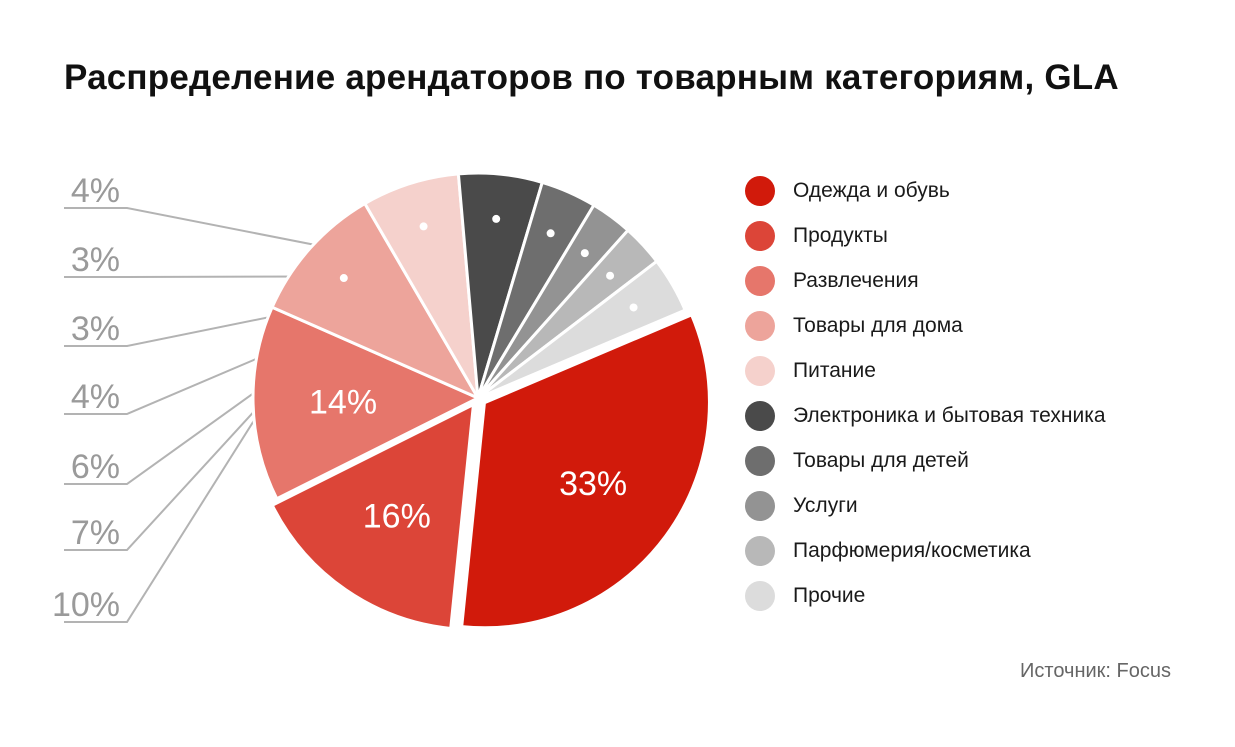 This screenshot has width=1235, height=747. I want to click on legend-item: Услуги, so click(925, 505).